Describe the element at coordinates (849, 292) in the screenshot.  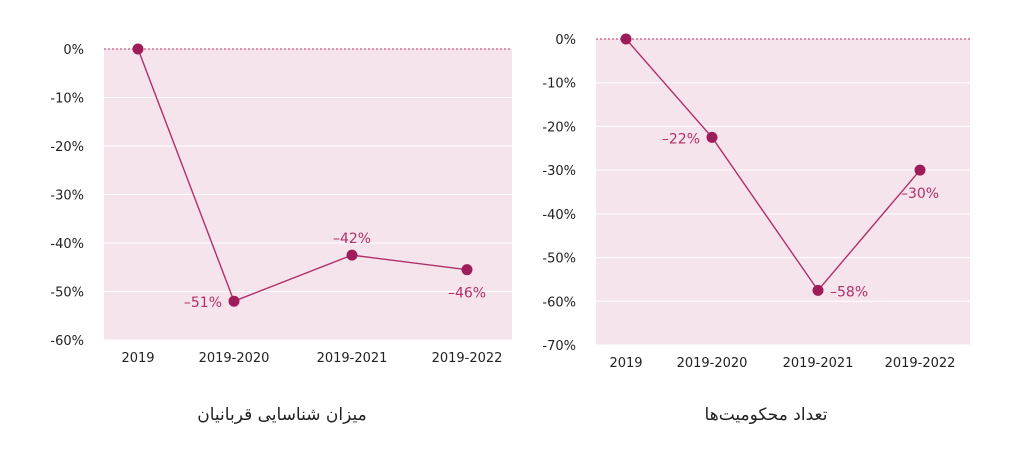
I see `data-label: –58%` at that location.